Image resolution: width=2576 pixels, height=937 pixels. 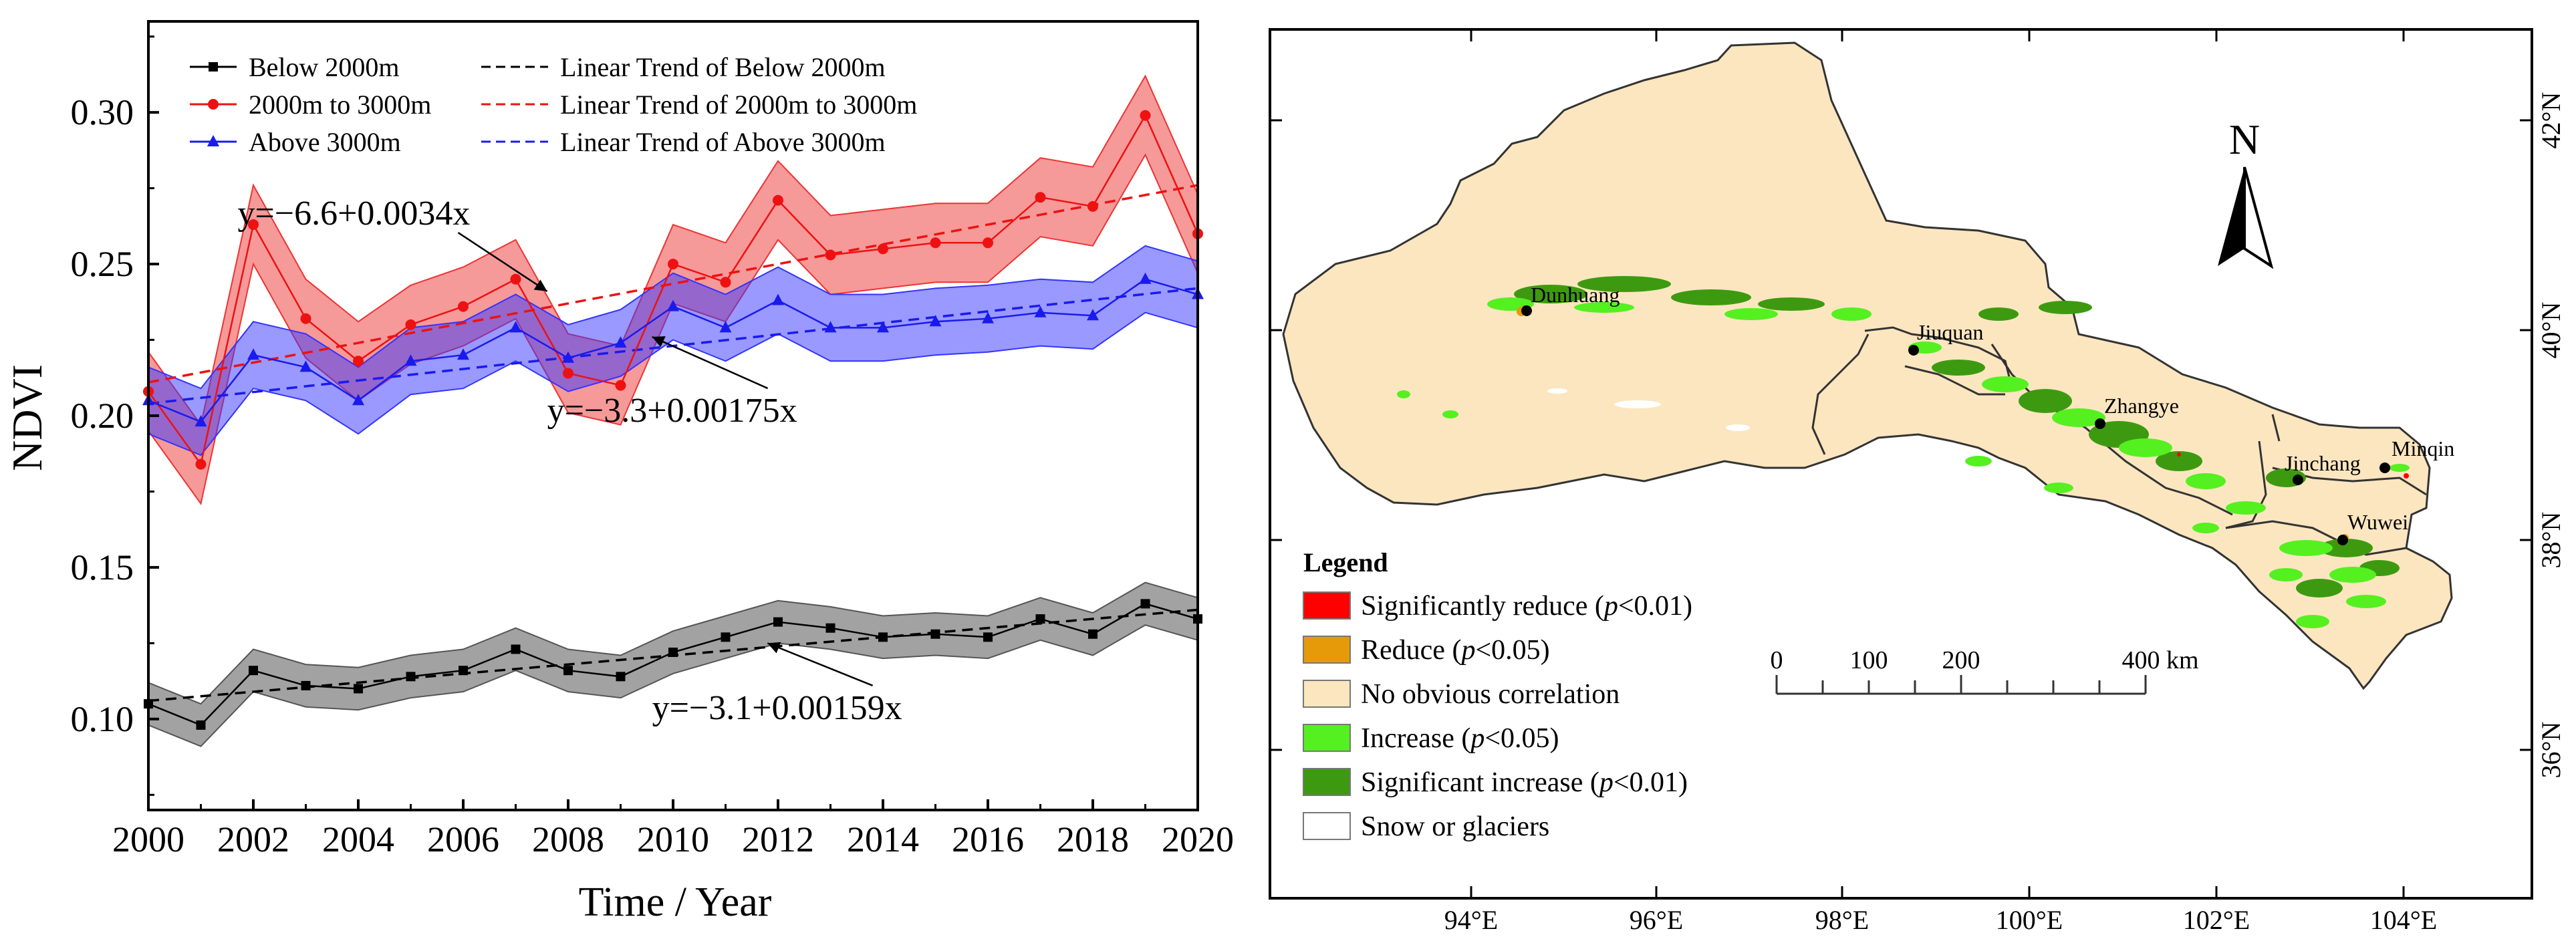 What do you see at coordinates (1576, 295) in the screenshot?
I see `city-label-dunhuang: Dunhuang` at bounding box center [1576, 295].